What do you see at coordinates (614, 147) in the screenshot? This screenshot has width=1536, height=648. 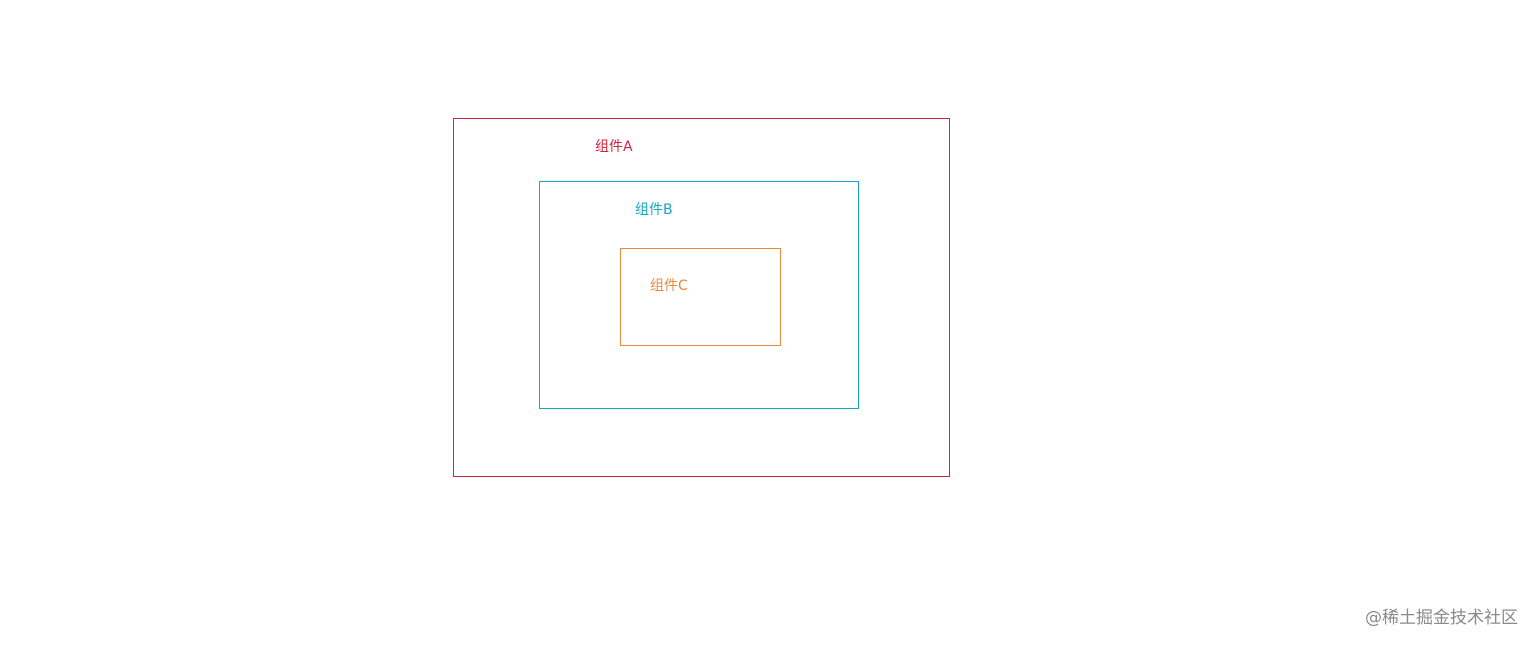 I see `component-a-label: 组件A` at bounding box center [614, 147].